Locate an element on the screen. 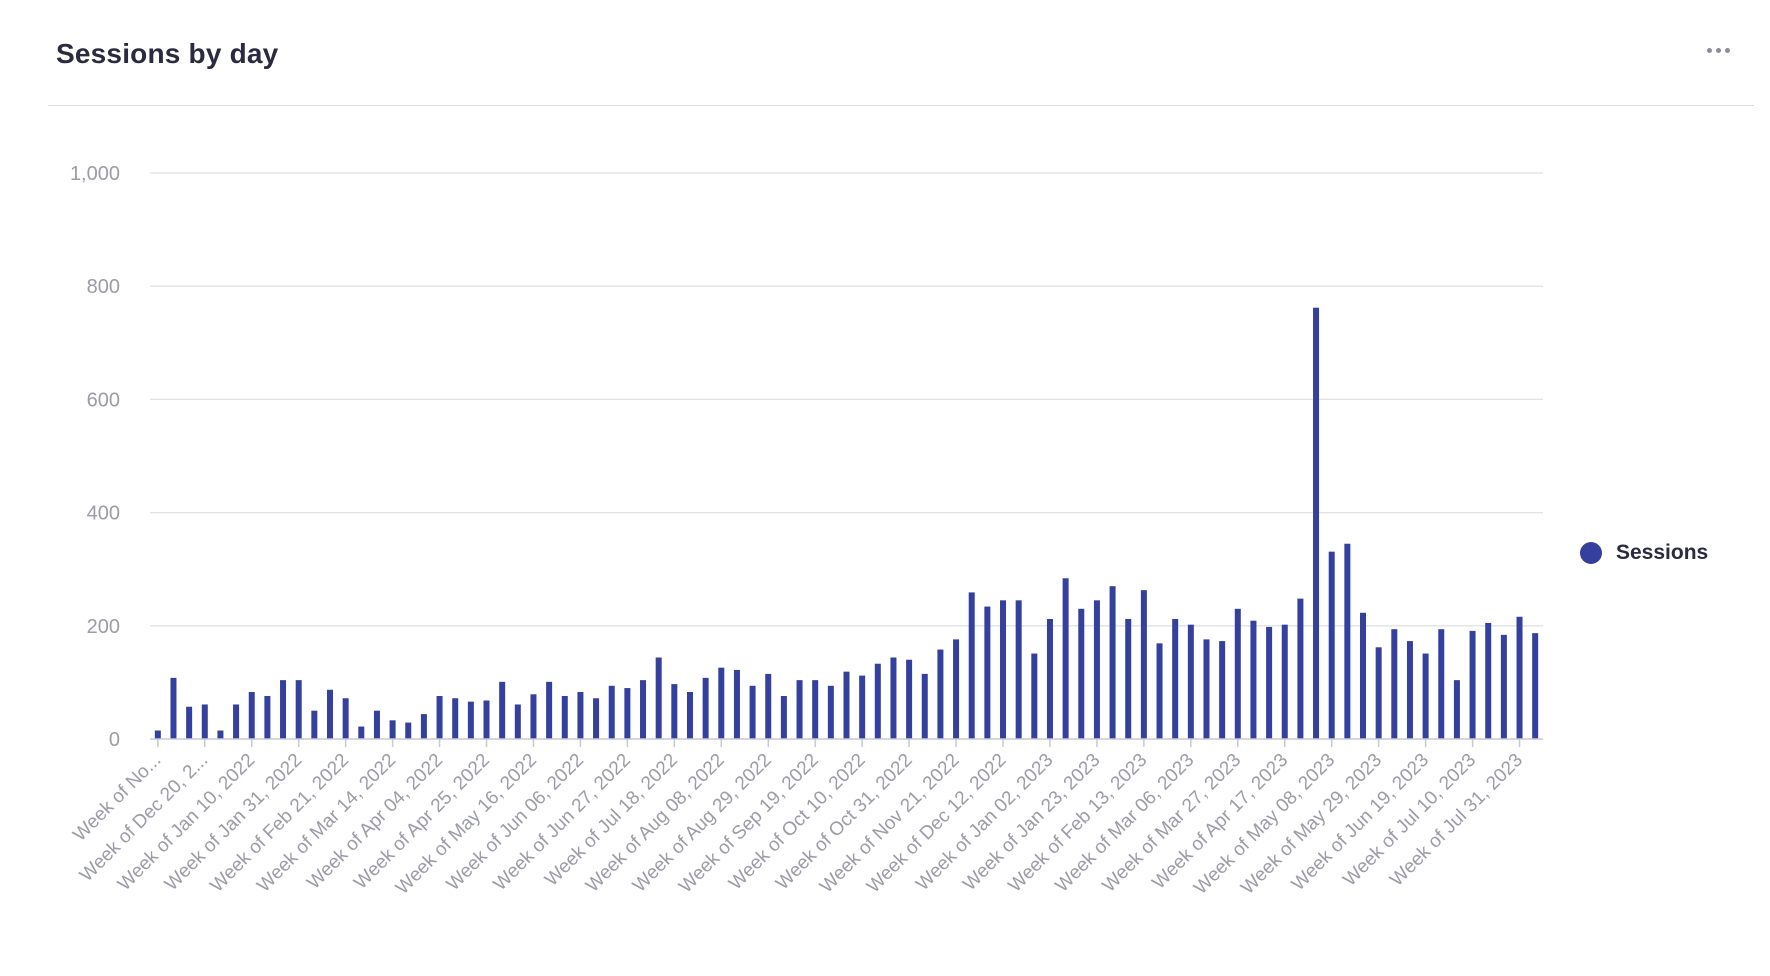  legend-swatch-sessions is located at coordinates (1591, 553).